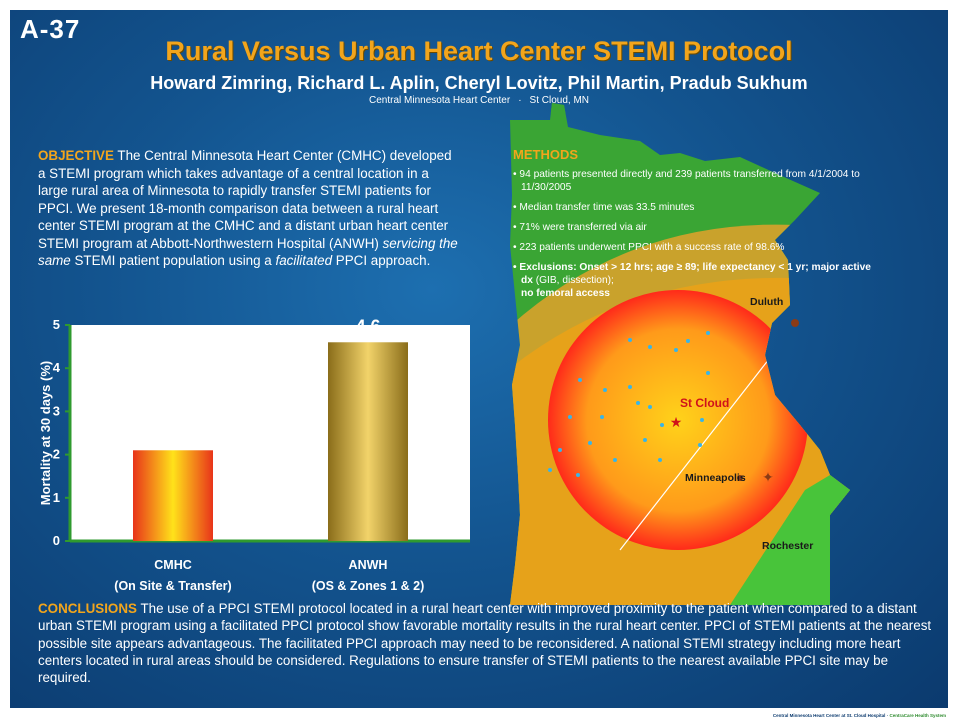 Image resolution: width=960 pixels, height=720 pixels. I want to click on map-label-minneapolis: Minneapolis, so click(715, 478).